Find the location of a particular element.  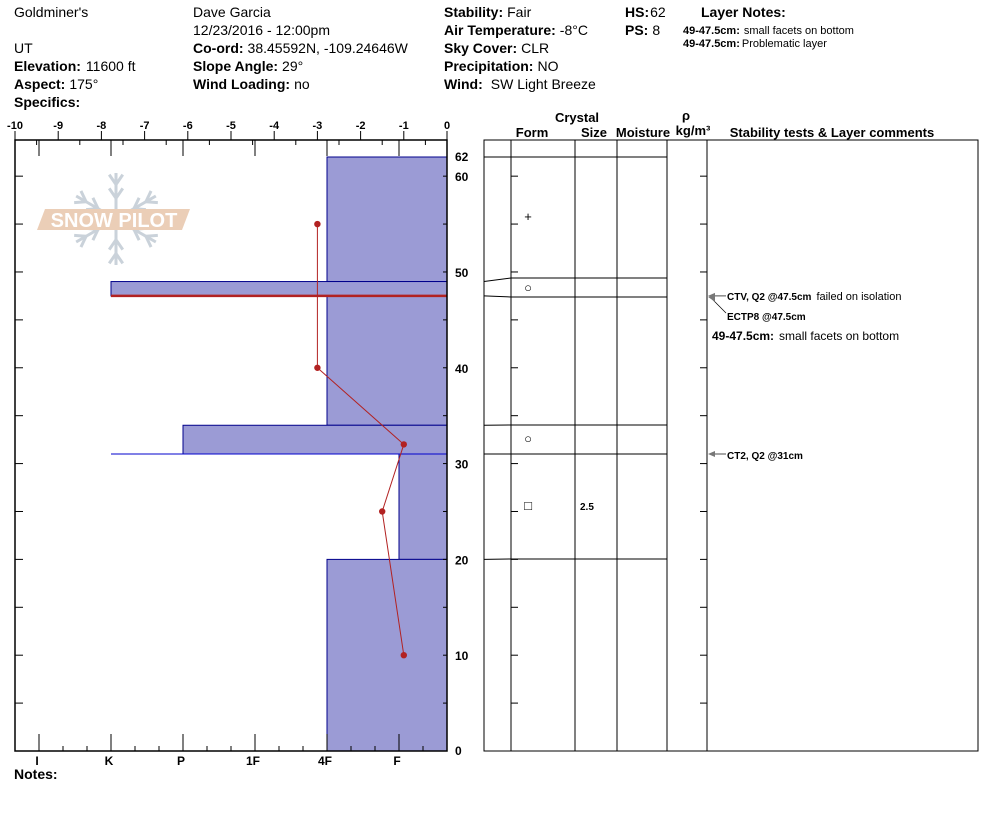

logo-banner is located at coordinates (113, 219).